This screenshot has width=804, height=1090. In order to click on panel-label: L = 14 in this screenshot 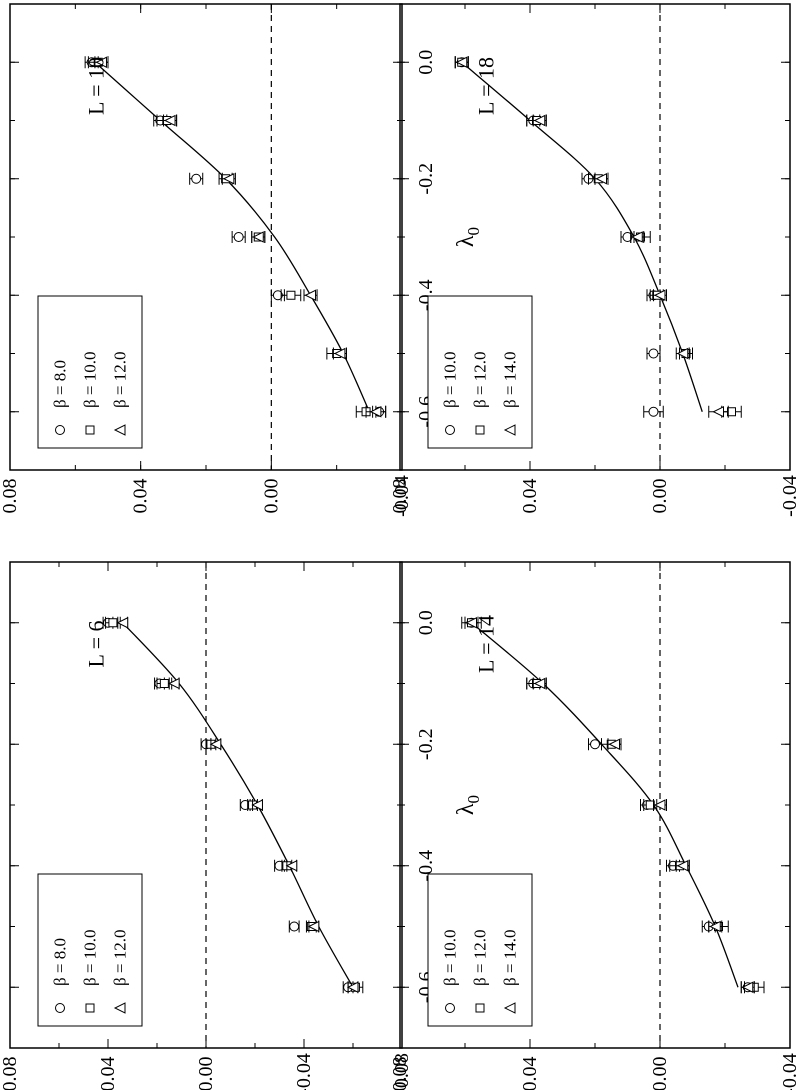, I will do `click(486, 644)`.